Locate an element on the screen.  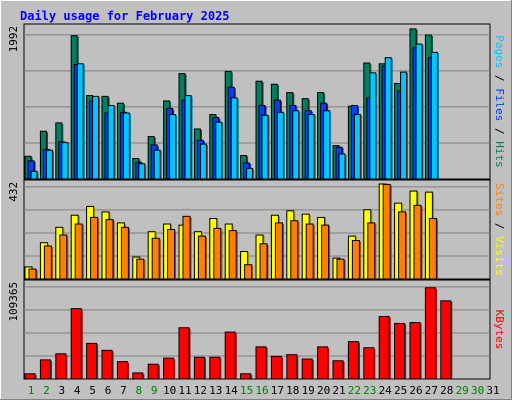
hits-pages-bar-day-8-fill is located at coordinates (142, 171).